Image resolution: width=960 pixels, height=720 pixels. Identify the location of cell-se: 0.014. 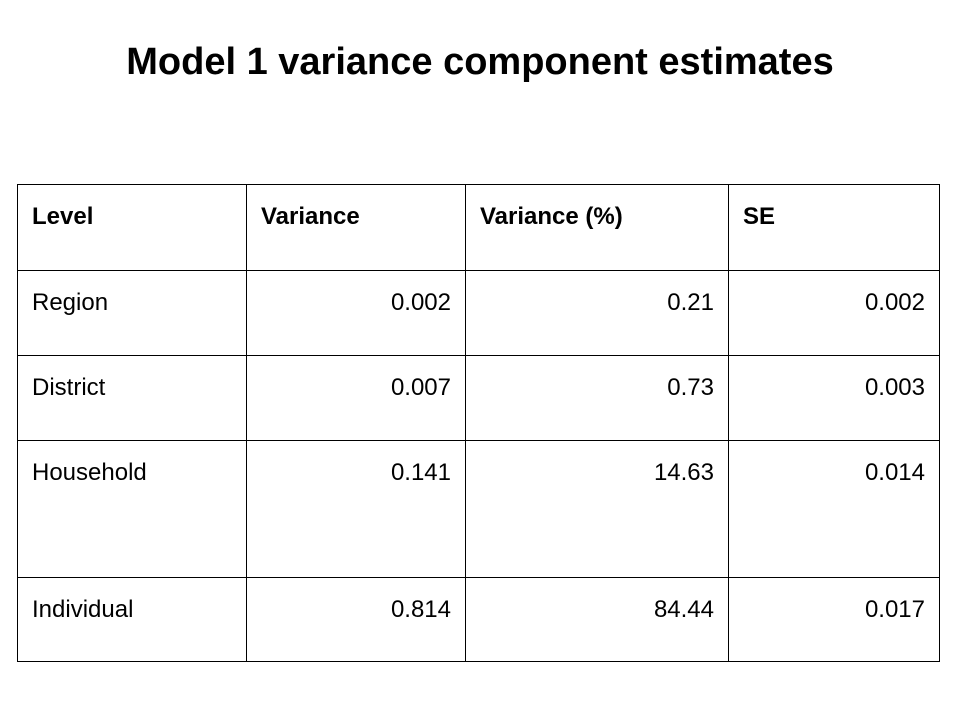
(834, 509).